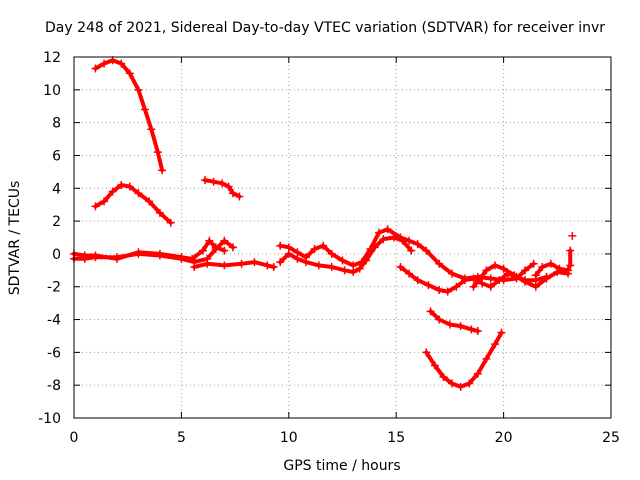  Describe the element at coordinates (56, 189) in the screenshot. I see `y-tick-label: 4` at that location.